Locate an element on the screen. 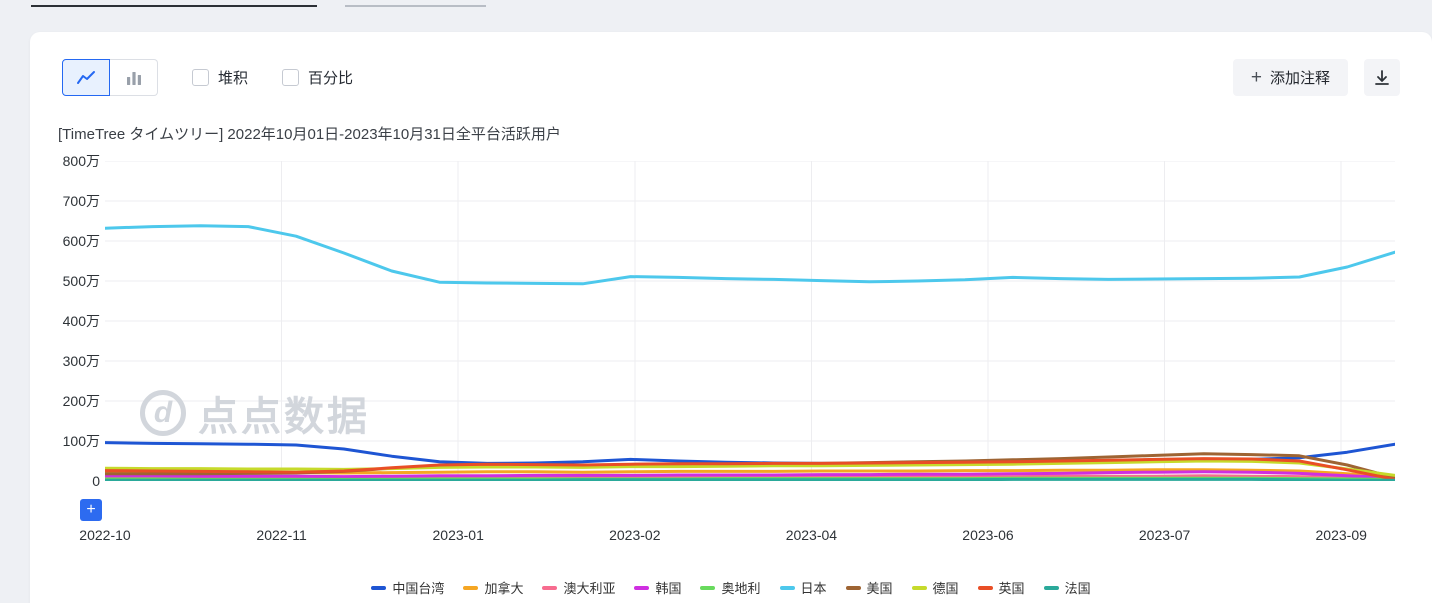 The width and height of the screenshot is (1432, 603). download-button is located at coordinates (1382, 77).